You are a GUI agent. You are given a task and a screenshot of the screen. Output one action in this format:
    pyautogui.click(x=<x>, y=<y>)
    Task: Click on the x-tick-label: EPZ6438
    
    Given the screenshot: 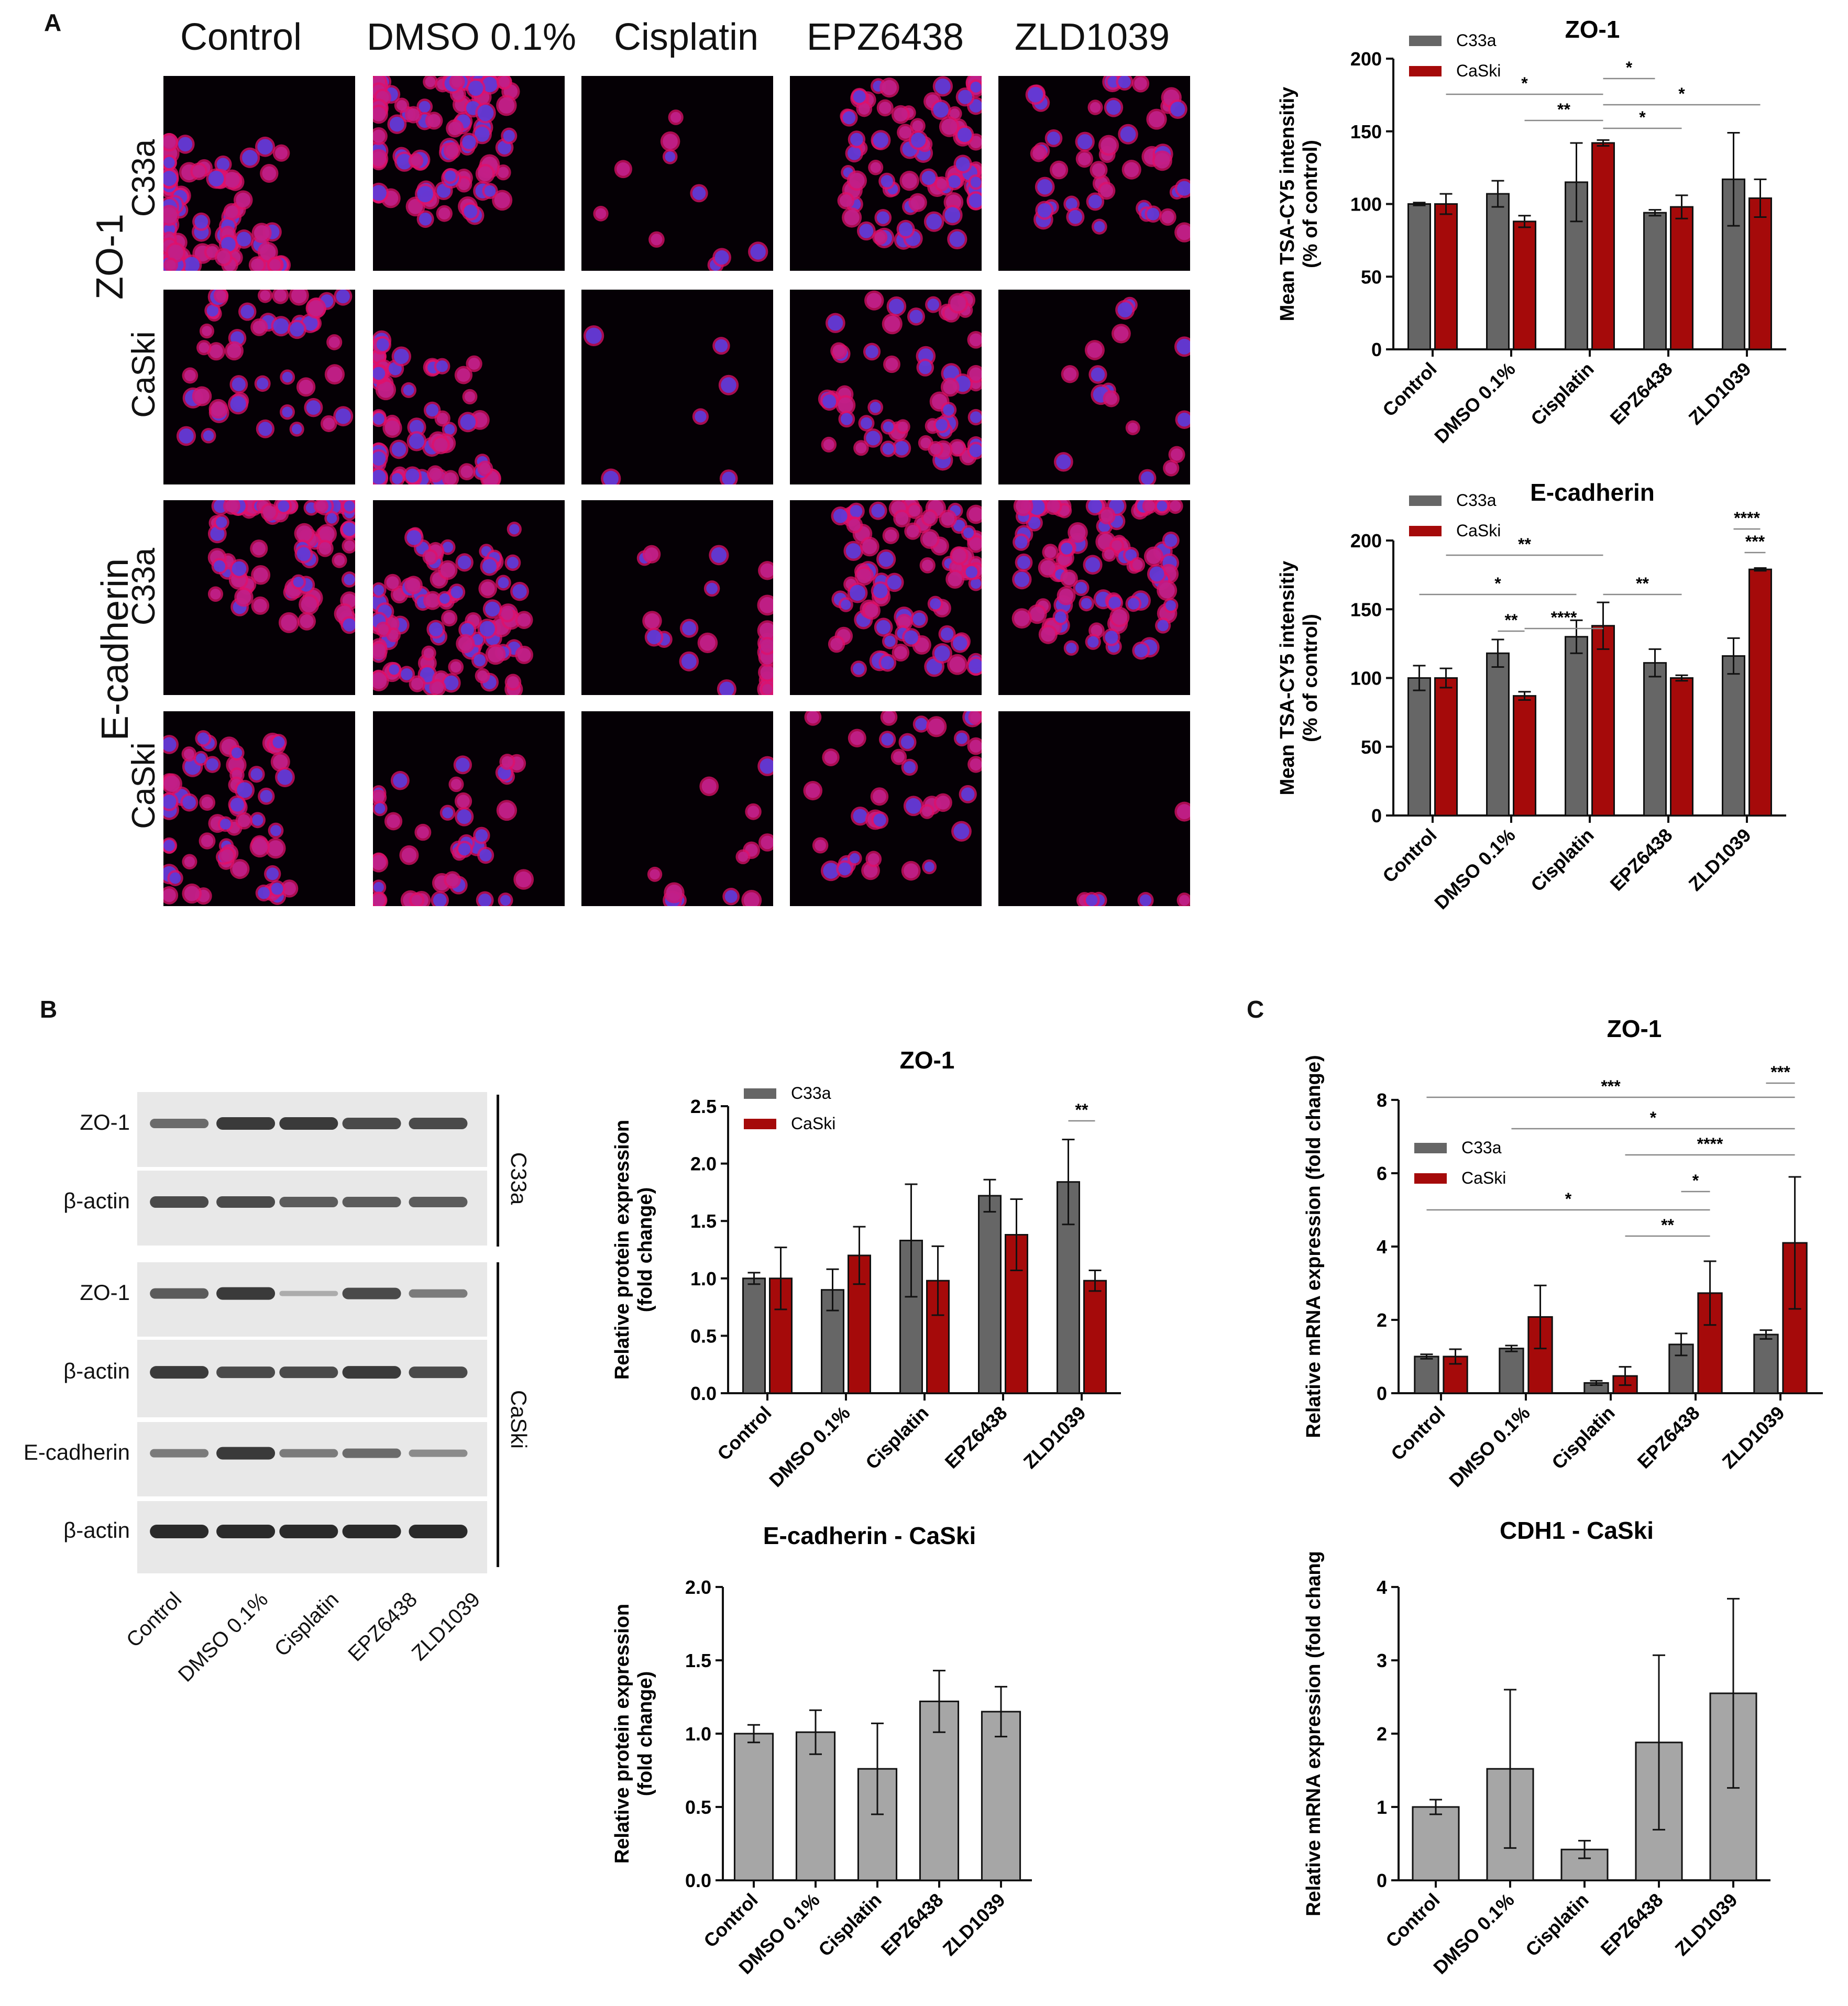 What is the action you would take?
    pyautogui.click(x=913, y=1925)
    